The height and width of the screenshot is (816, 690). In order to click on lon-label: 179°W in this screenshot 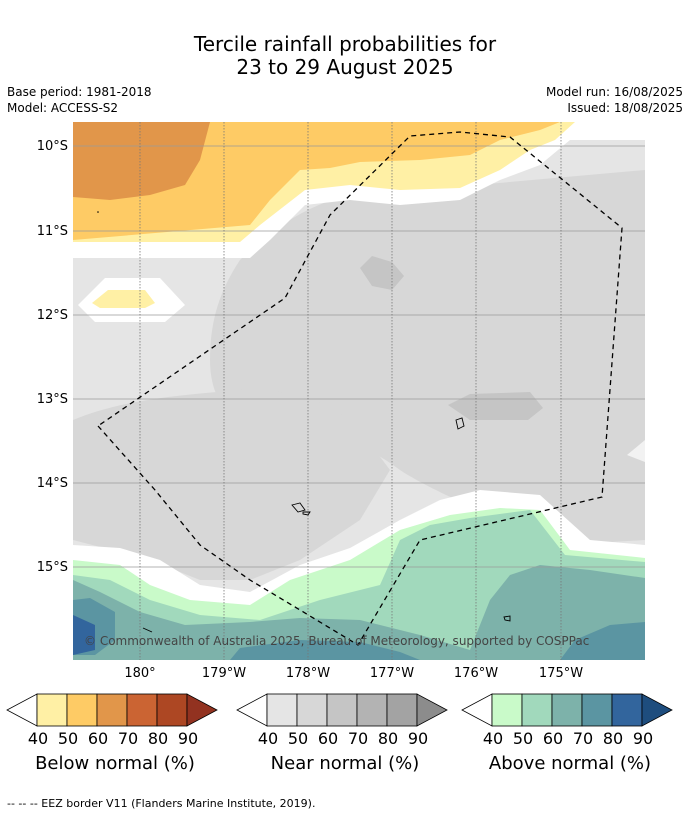, I will do `click(224, 673)`.